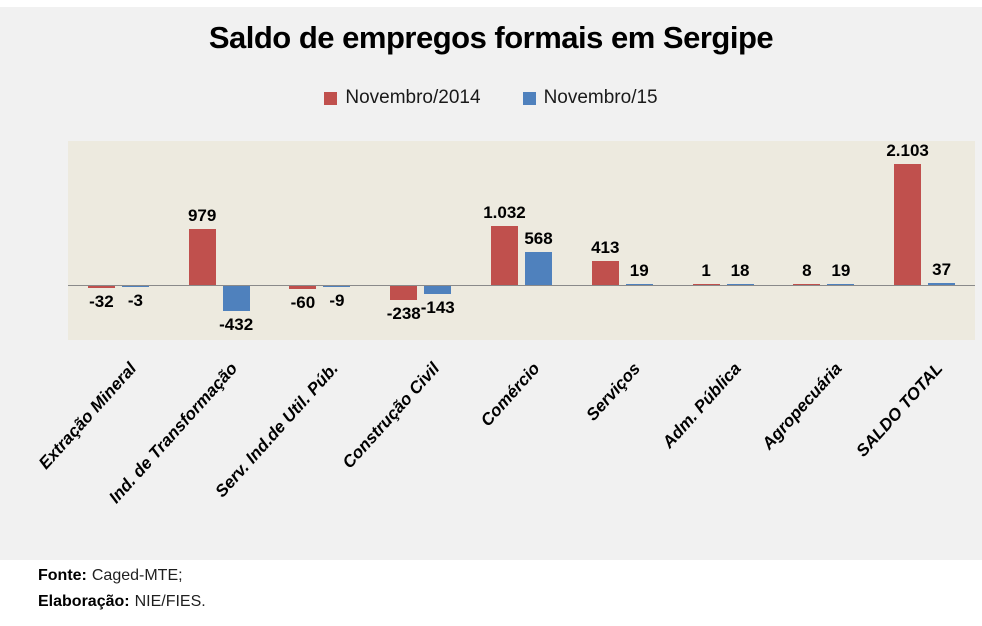 The height and width of the screenshot is (626, 982). What do you see at coordinates (942, 269) in the screenshot?
I see `bar-value-label: 37` at bounding box center [942, 269].